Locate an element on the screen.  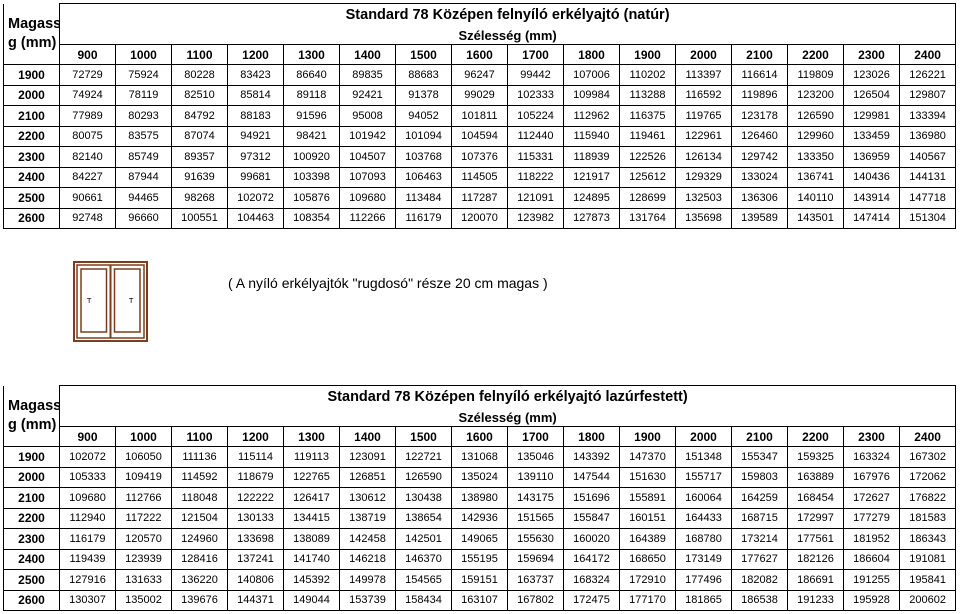
price-cell: 145392 is located at coordinates (311, 580).